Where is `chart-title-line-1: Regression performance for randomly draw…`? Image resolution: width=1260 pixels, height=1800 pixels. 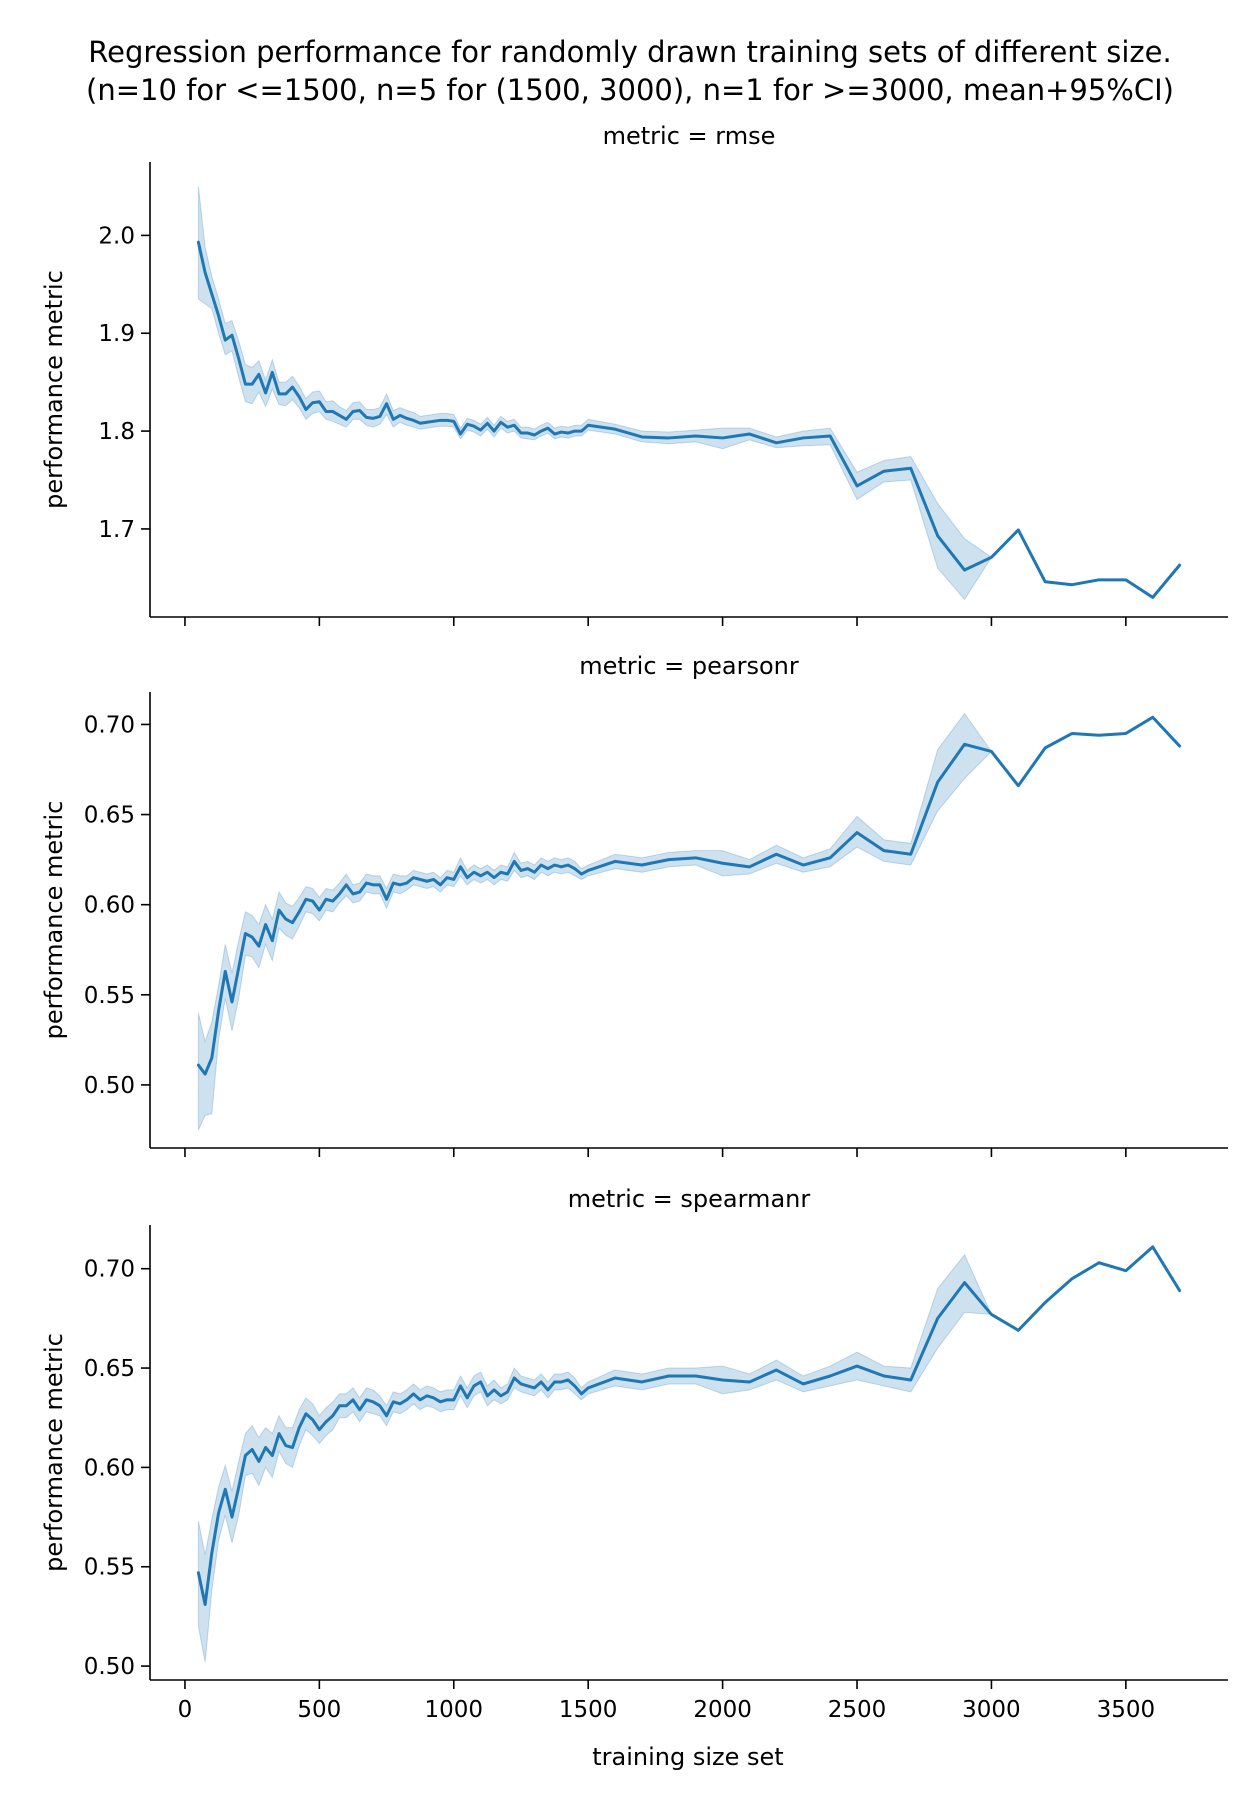 chart-title-line-1: Regression performance for randomly draw… is located at coordinates (629, 52).